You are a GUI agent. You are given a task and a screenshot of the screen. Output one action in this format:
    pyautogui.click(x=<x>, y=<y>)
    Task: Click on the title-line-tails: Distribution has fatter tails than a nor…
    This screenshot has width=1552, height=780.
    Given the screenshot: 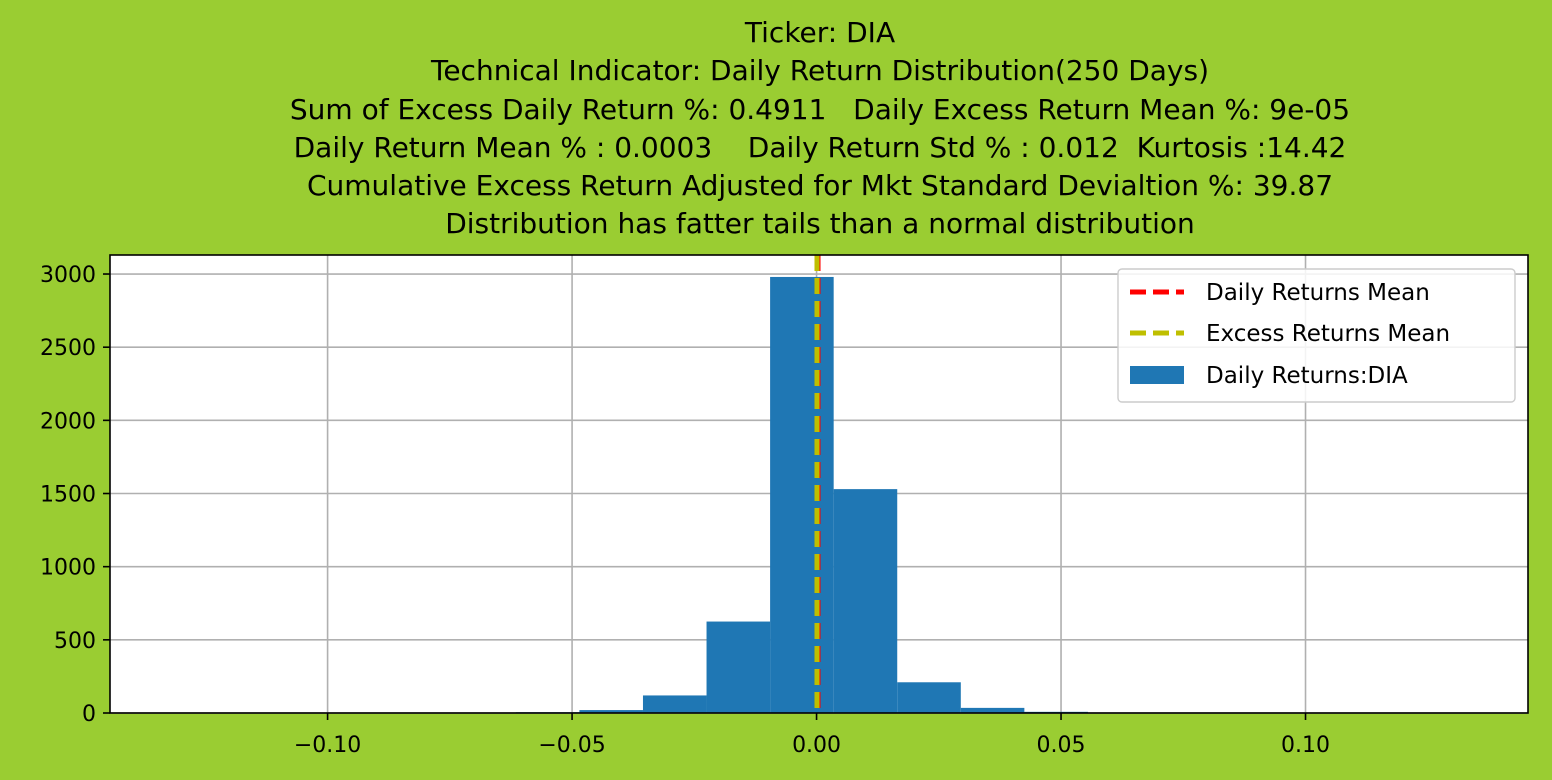 What is the action you would take?
    pyautogui.click(x=820, y=224)
    